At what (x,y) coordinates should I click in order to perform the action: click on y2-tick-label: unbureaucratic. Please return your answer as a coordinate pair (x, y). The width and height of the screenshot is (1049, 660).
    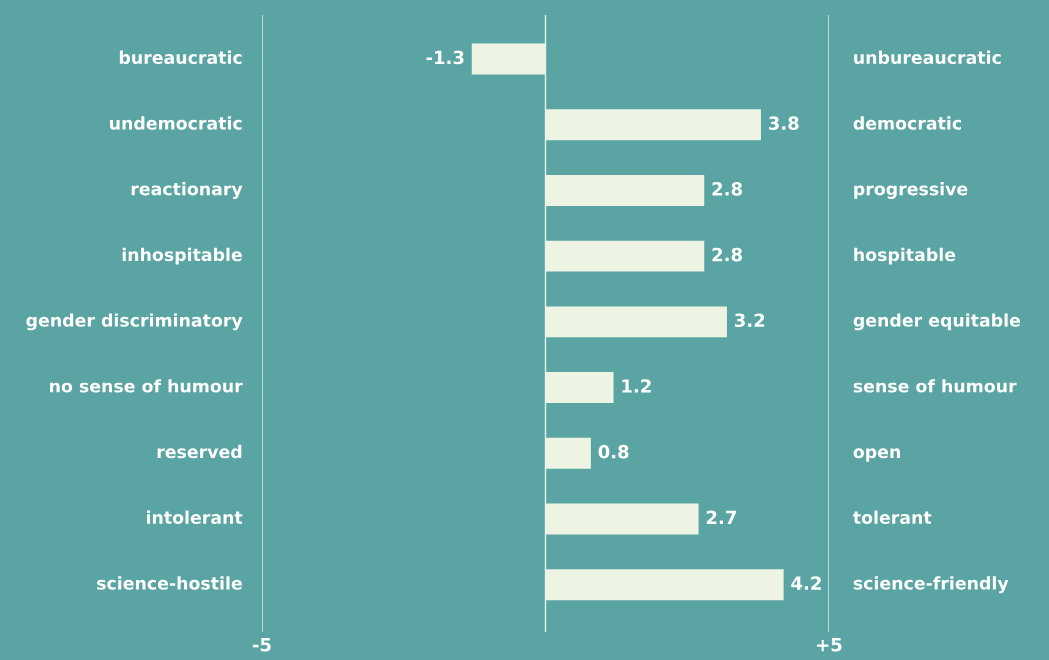
    Looking at the image, I should click on (927, 57).